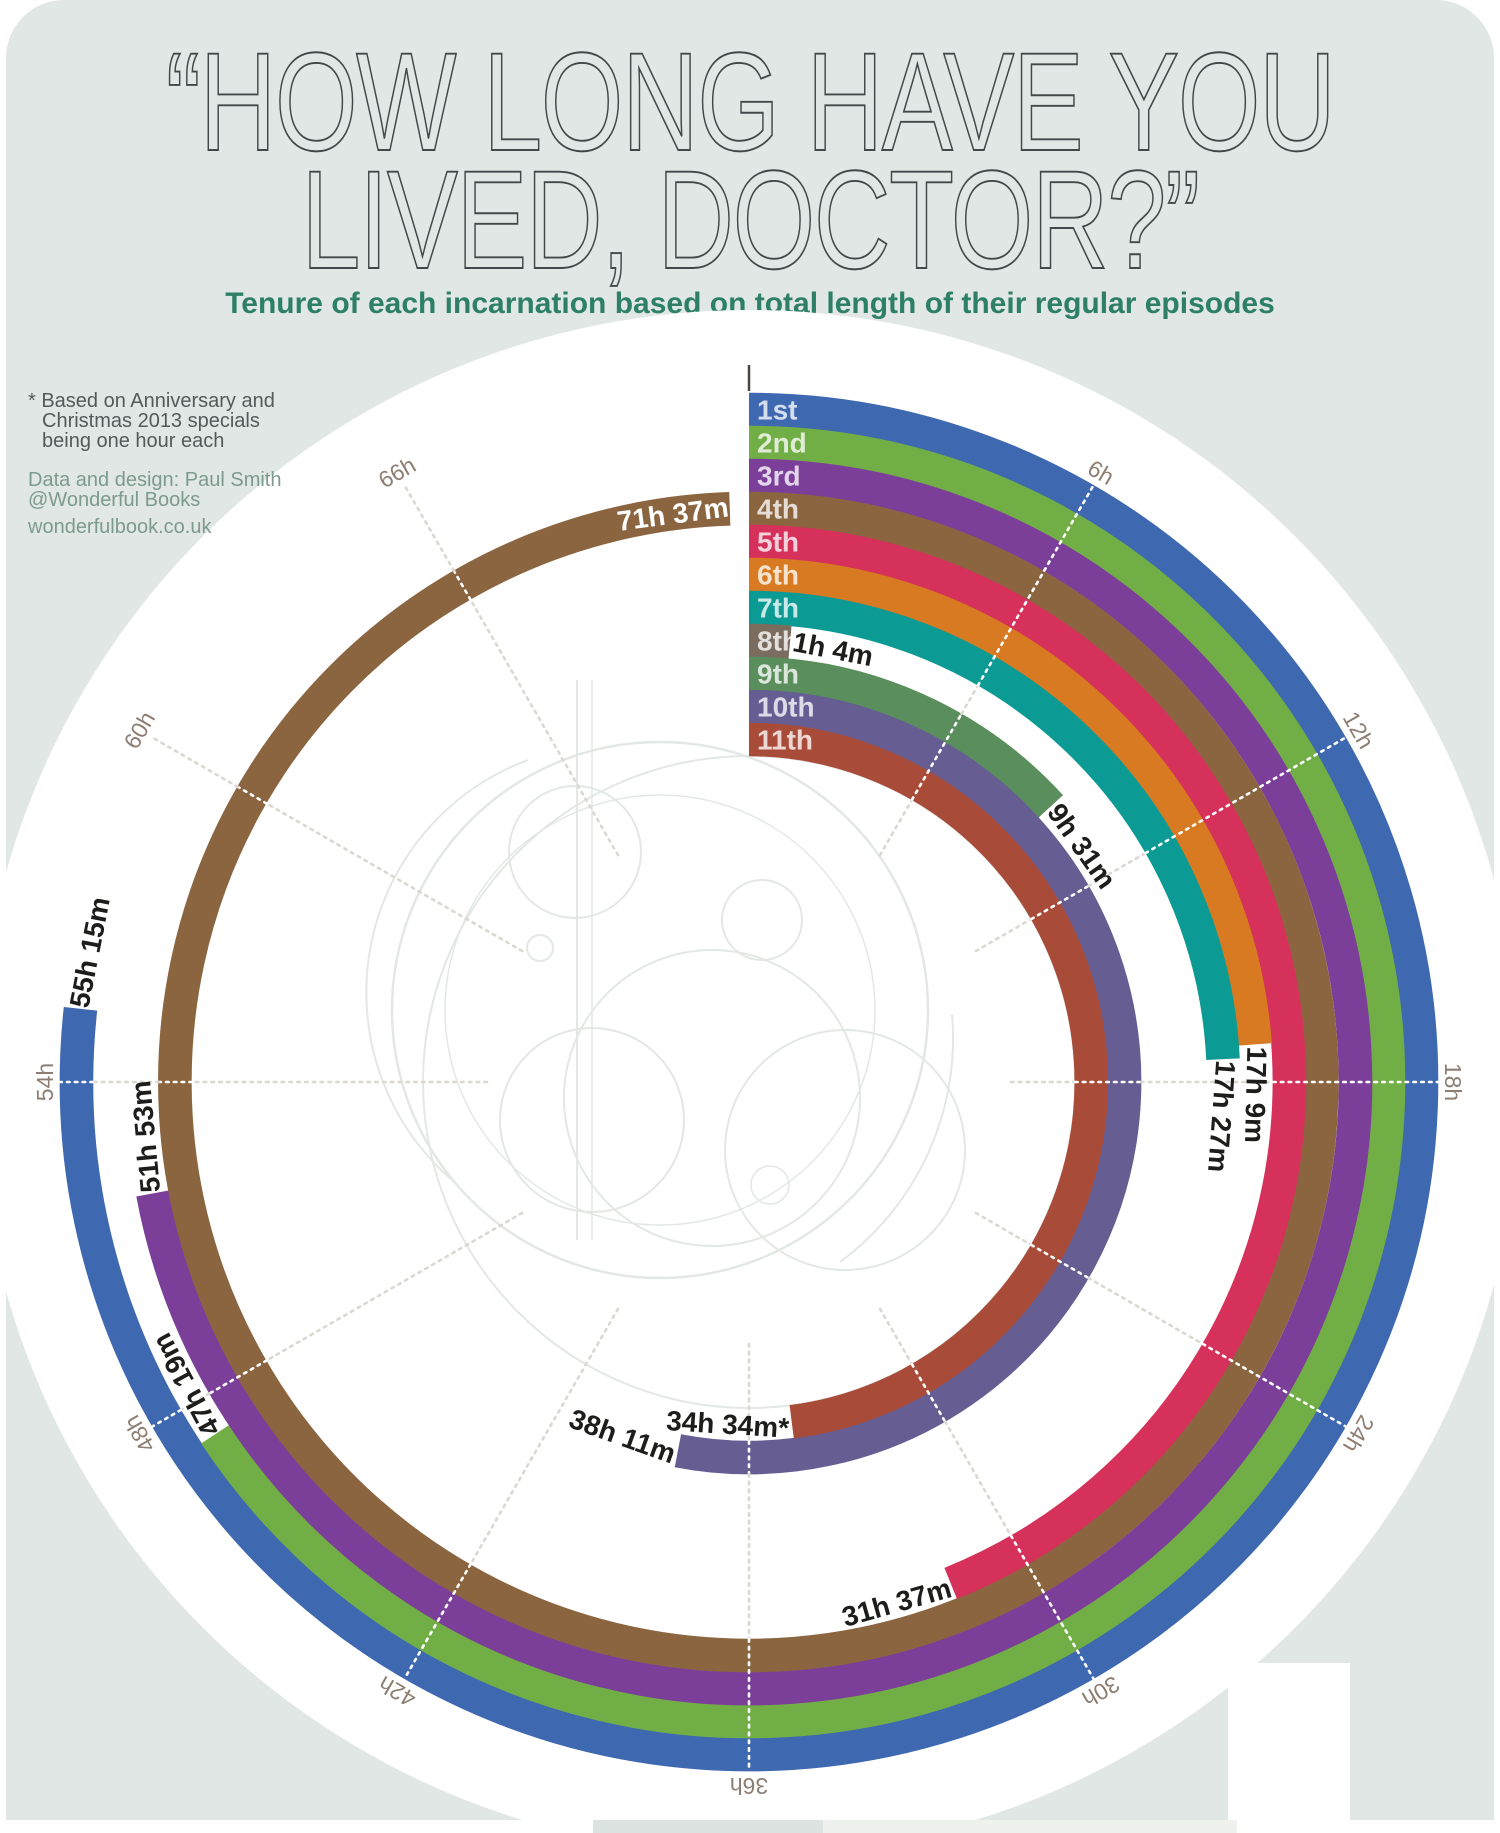 The width and height of the screenshot is (1500, 1833). What do you see at coordinates (749, 1786) in the screenshot?
I see `grid-label-36h: 36h` at bounding box center [749, 1786].